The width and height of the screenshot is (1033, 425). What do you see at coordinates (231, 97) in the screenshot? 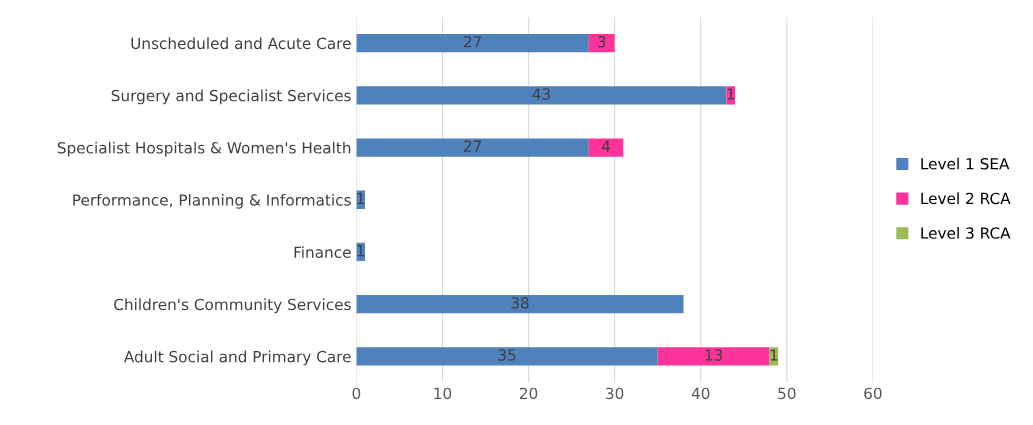
I see `y-tick-label: Surgery and Specialist Services` at bounding box center [231, 97].